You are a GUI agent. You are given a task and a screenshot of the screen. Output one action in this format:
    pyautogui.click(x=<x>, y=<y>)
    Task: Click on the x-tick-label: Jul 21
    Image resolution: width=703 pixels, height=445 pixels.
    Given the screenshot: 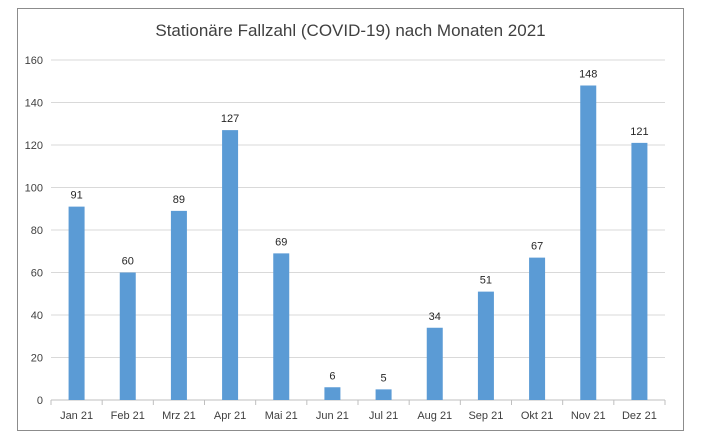 What is the action you would take?
    pyautogui.click(x=383, y=416)
    